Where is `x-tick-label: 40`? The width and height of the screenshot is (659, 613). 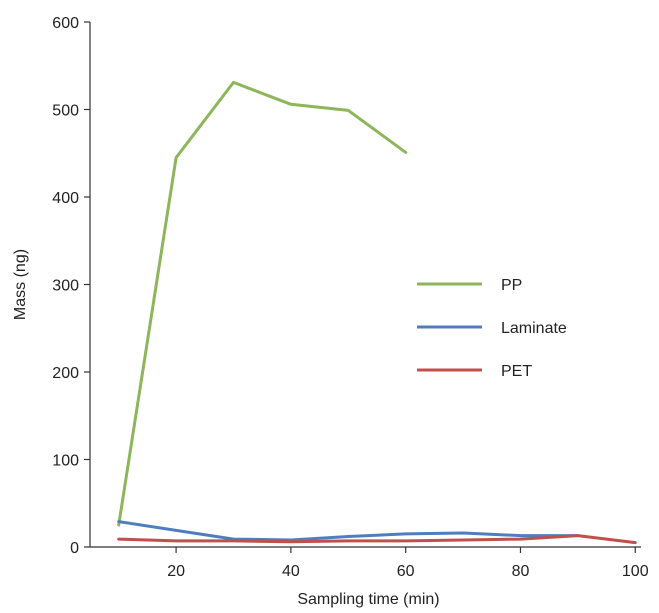 x-tick-label: 40 is located at coordinates (291, 571).